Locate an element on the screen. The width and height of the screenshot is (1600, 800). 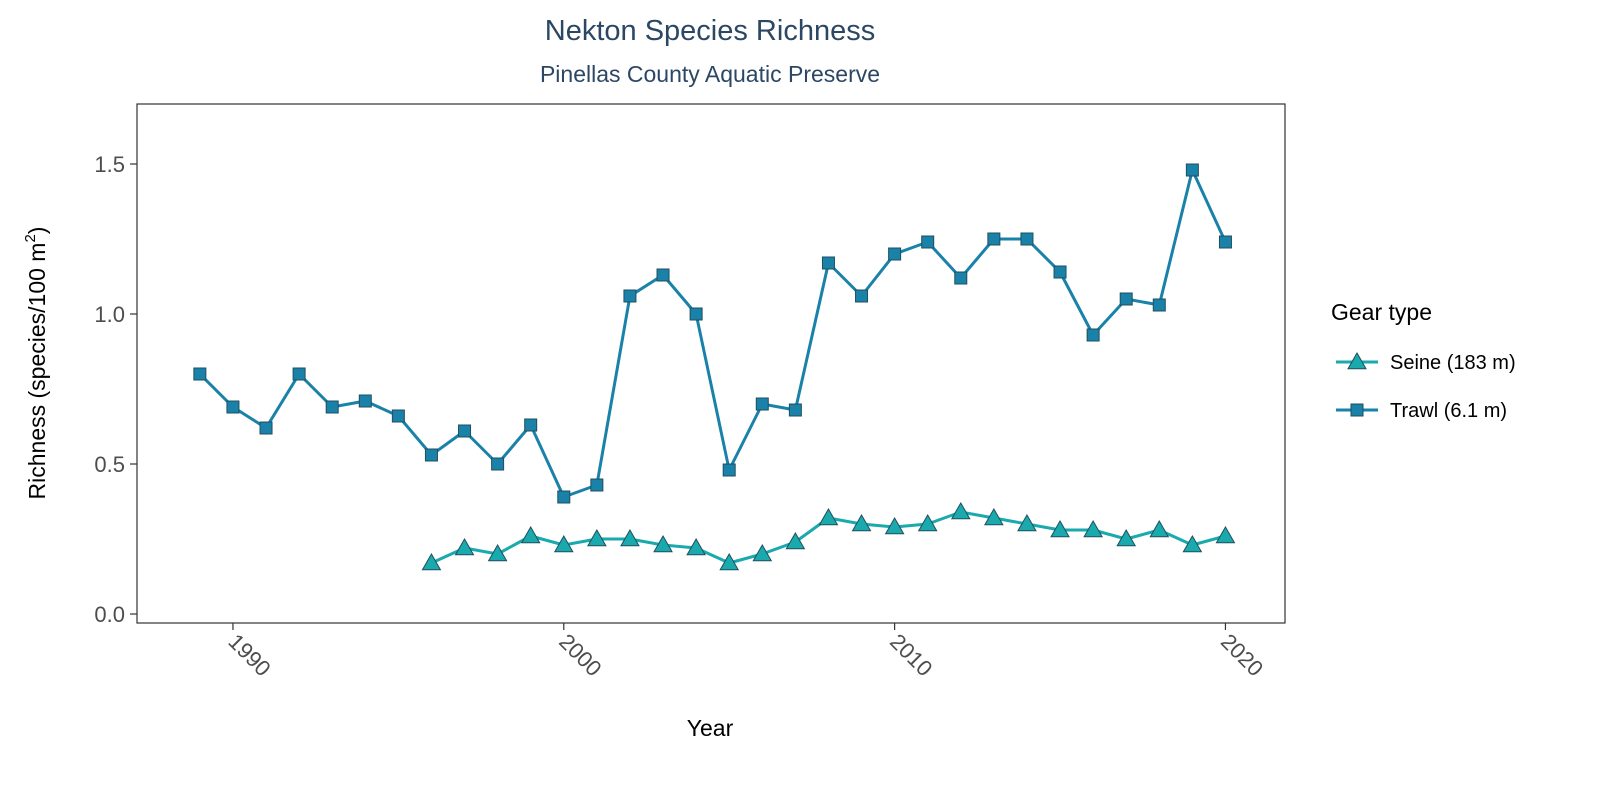
y-axis: 0.0 0.5 1.0 1.5 is located at coordinates (115, 389).